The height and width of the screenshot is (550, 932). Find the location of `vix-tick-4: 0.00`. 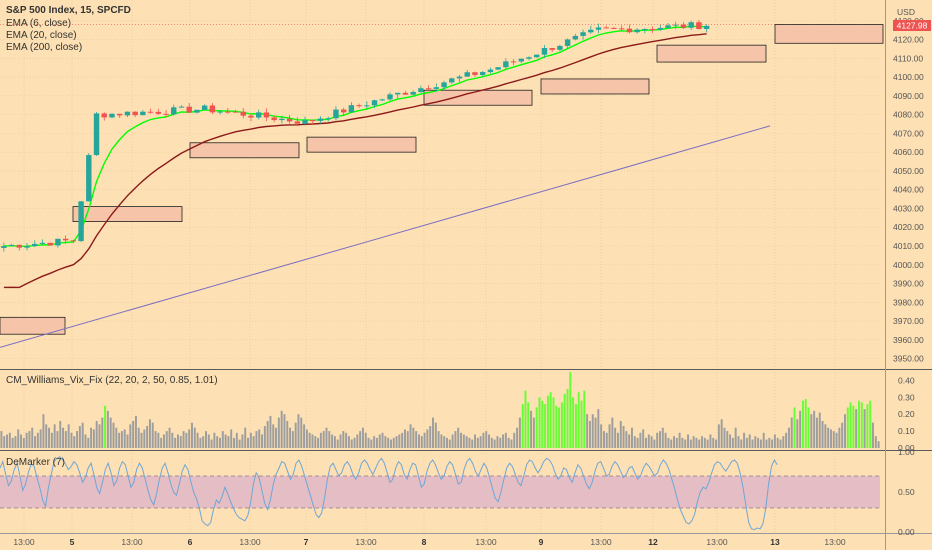

vix-tick-4: 0.00 is located at coordinates (906, 448).